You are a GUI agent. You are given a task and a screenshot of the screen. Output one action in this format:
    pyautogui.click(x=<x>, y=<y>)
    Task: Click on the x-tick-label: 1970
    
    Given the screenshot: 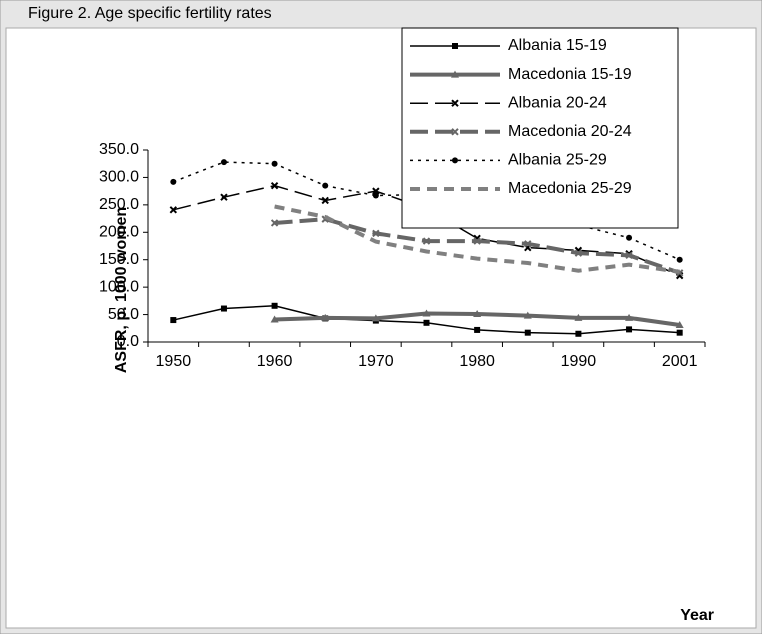 What is the action you would take?
    pyautogui.click(x=376, y=361)
    